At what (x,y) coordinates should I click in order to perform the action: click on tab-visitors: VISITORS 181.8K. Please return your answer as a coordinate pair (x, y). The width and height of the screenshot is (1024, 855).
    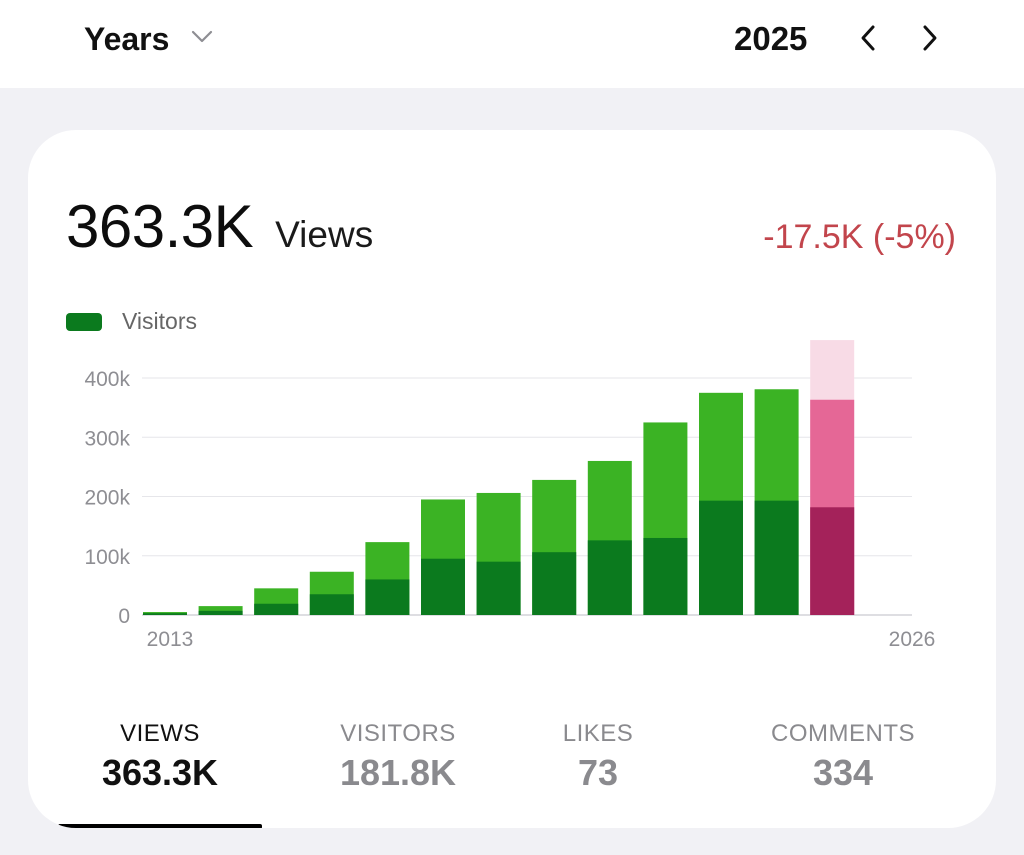
    Looking at the image, I should click on (398, 757).